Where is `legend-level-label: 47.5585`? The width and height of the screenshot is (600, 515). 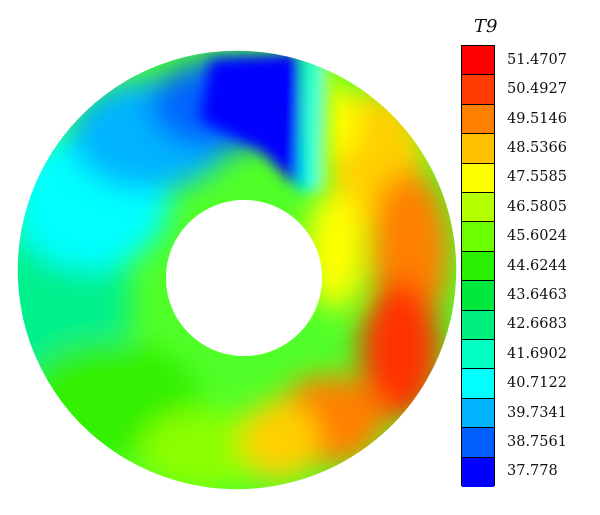 legend-level-label: 47.5585 is located at coordinates (537, 177).